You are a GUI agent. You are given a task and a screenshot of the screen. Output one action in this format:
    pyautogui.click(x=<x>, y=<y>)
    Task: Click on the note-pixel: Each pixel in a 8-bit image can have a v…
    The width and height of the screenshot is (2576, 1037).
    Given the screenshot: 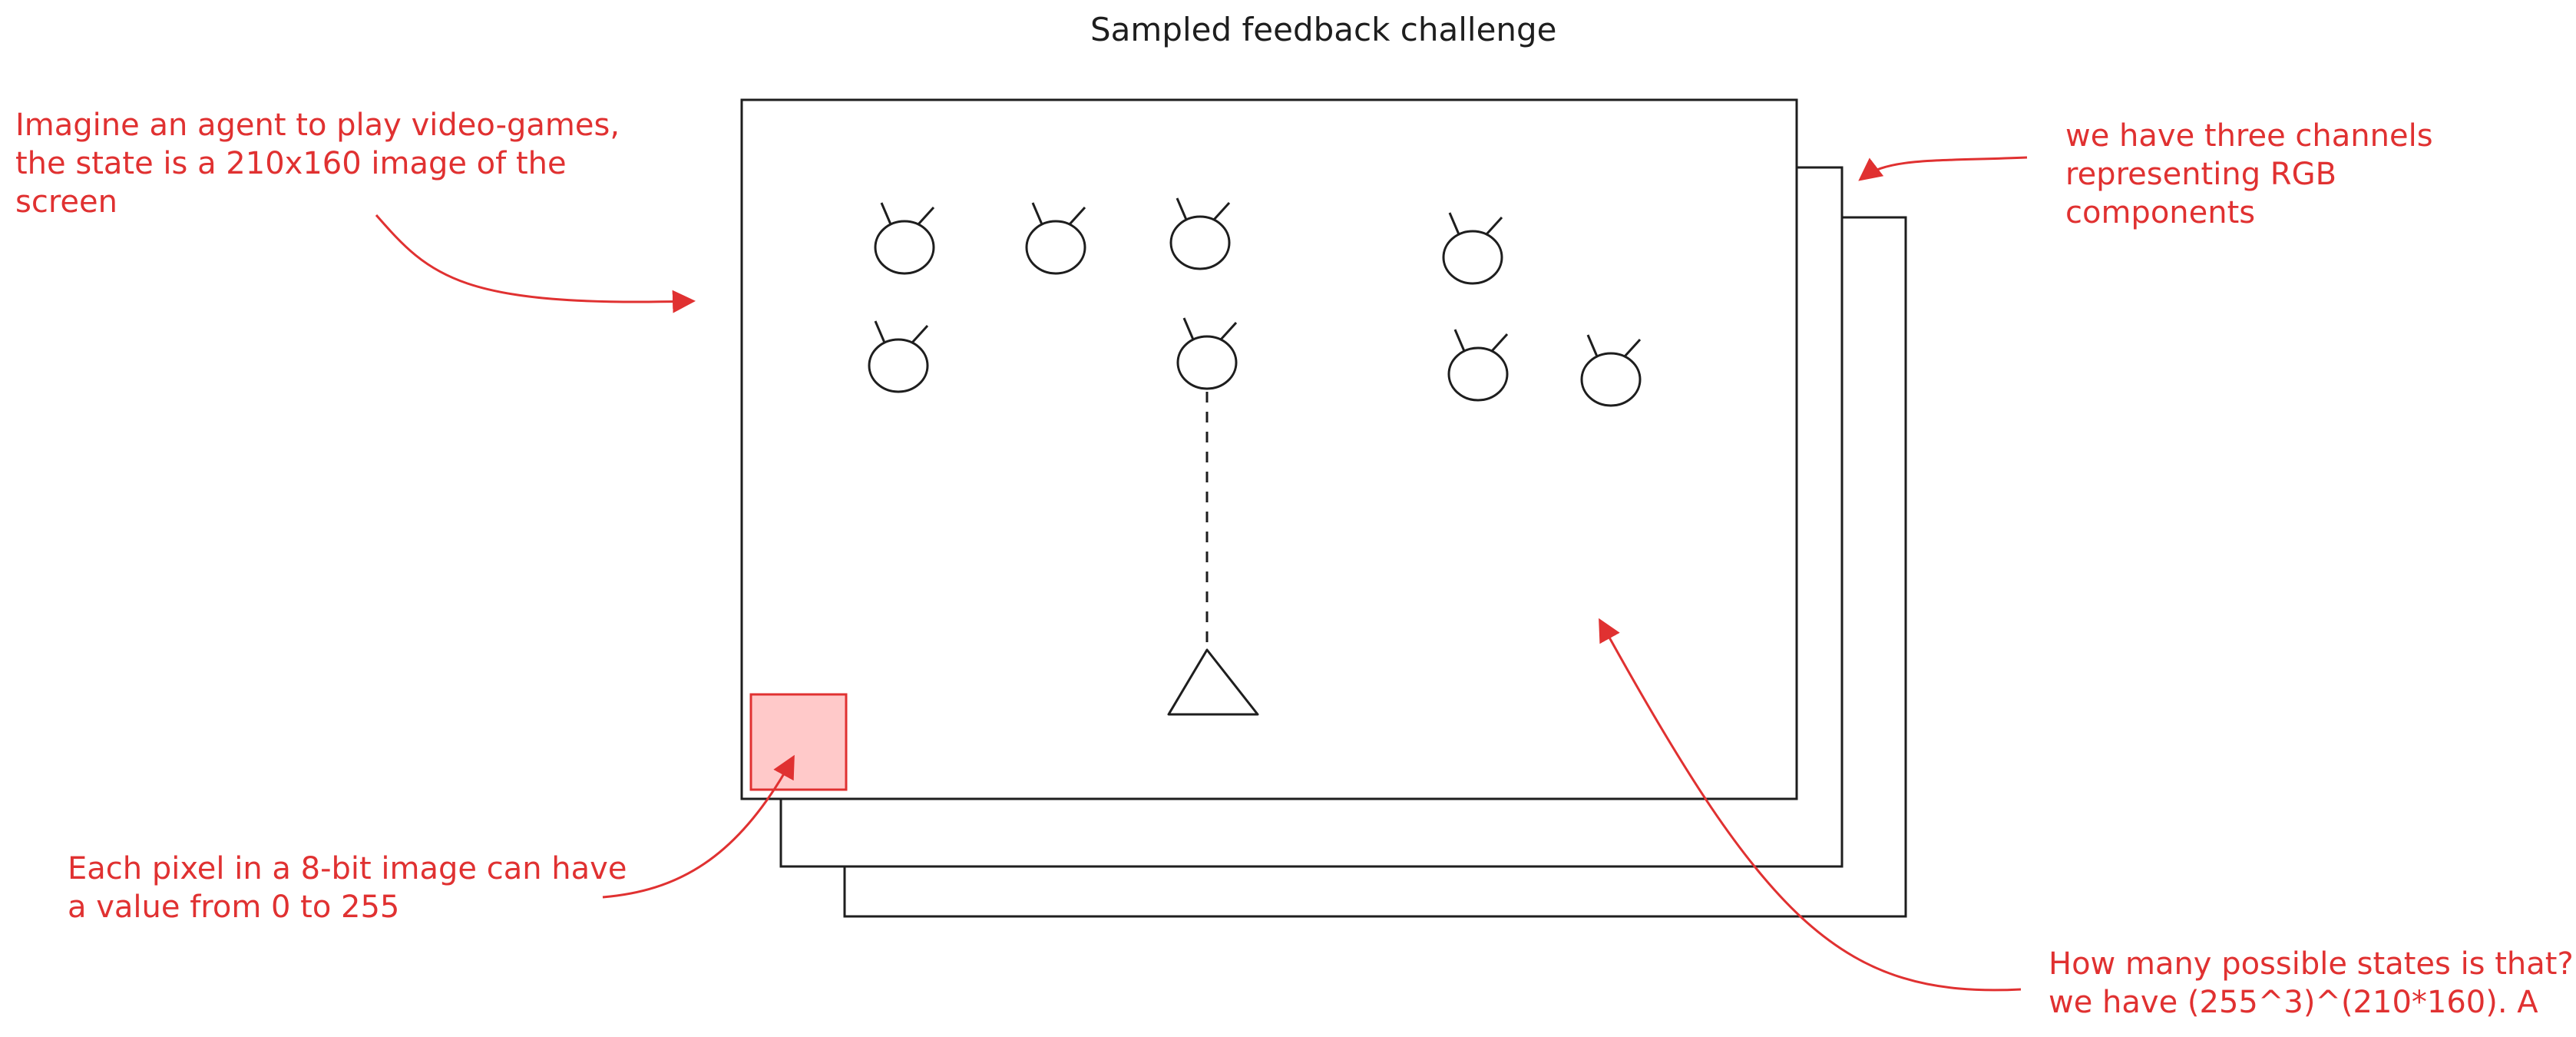 What is the action you would take?
    pyautogui.click(x=347, y=888)
    